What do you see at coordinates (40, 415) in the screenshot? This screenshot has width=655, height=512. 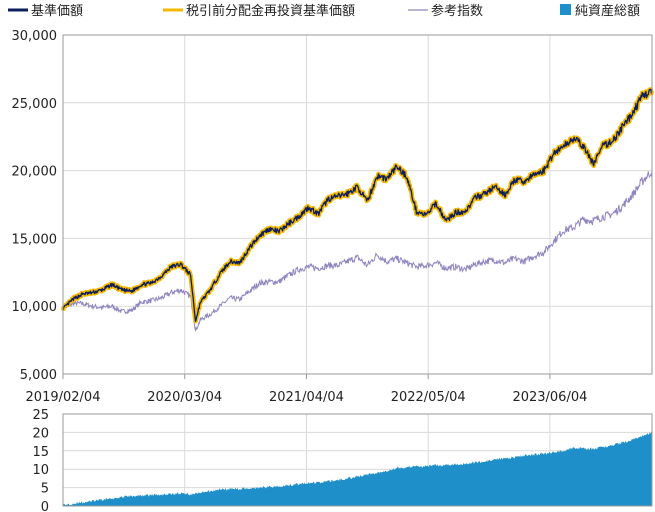 I see `sub-y-tick-6: 25` at bounding box center [40, 415].